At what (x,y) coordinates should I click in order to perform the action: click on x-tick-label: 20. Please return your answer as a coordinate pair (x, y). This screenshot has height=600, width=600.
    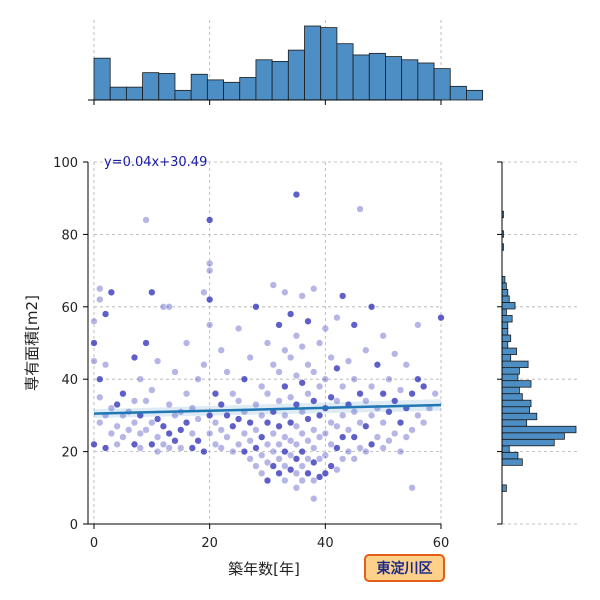
    Looking at the image, I should click on (209, 543).